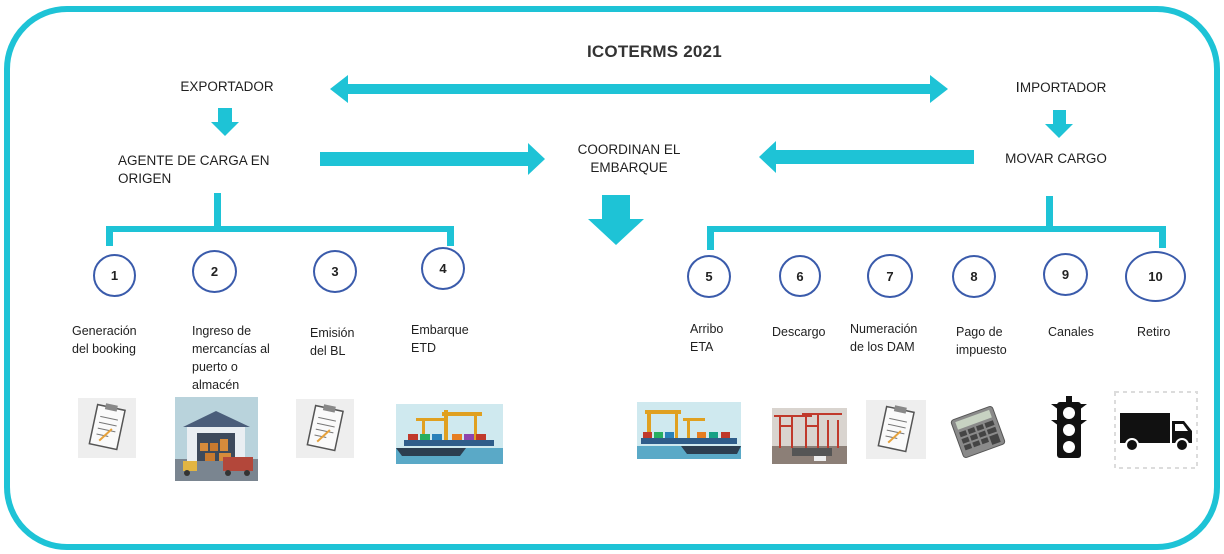  What do you see at coordinates (225, 122) in the screenshot?
I see `down-arrow-exporter` at bounding box center [225, 122].